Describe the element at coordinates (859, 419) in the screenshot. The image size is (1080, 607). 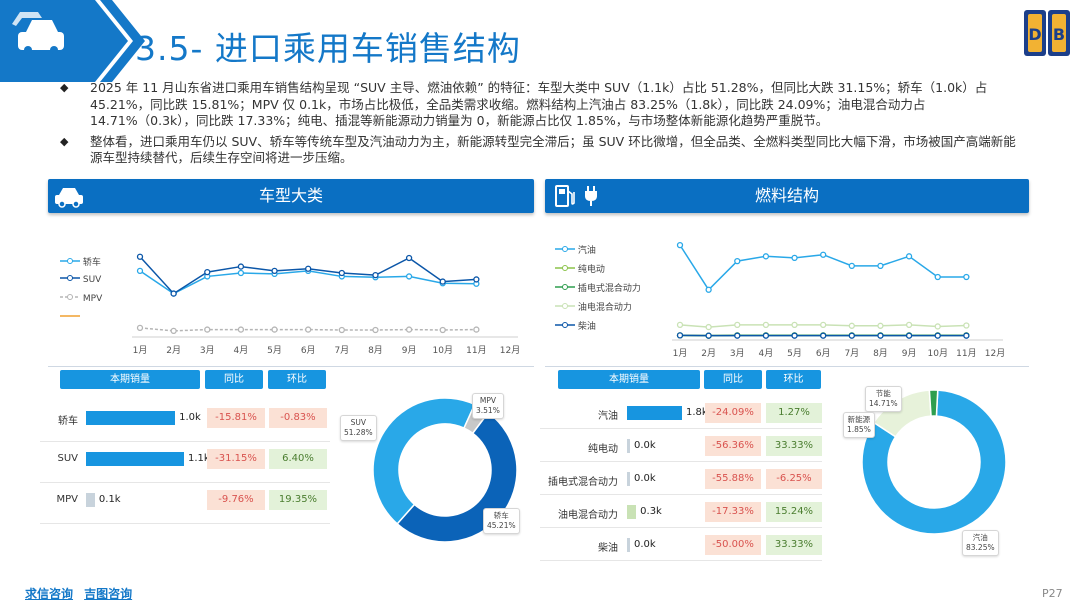
I see `donut-label-name: 新能源` at that location.